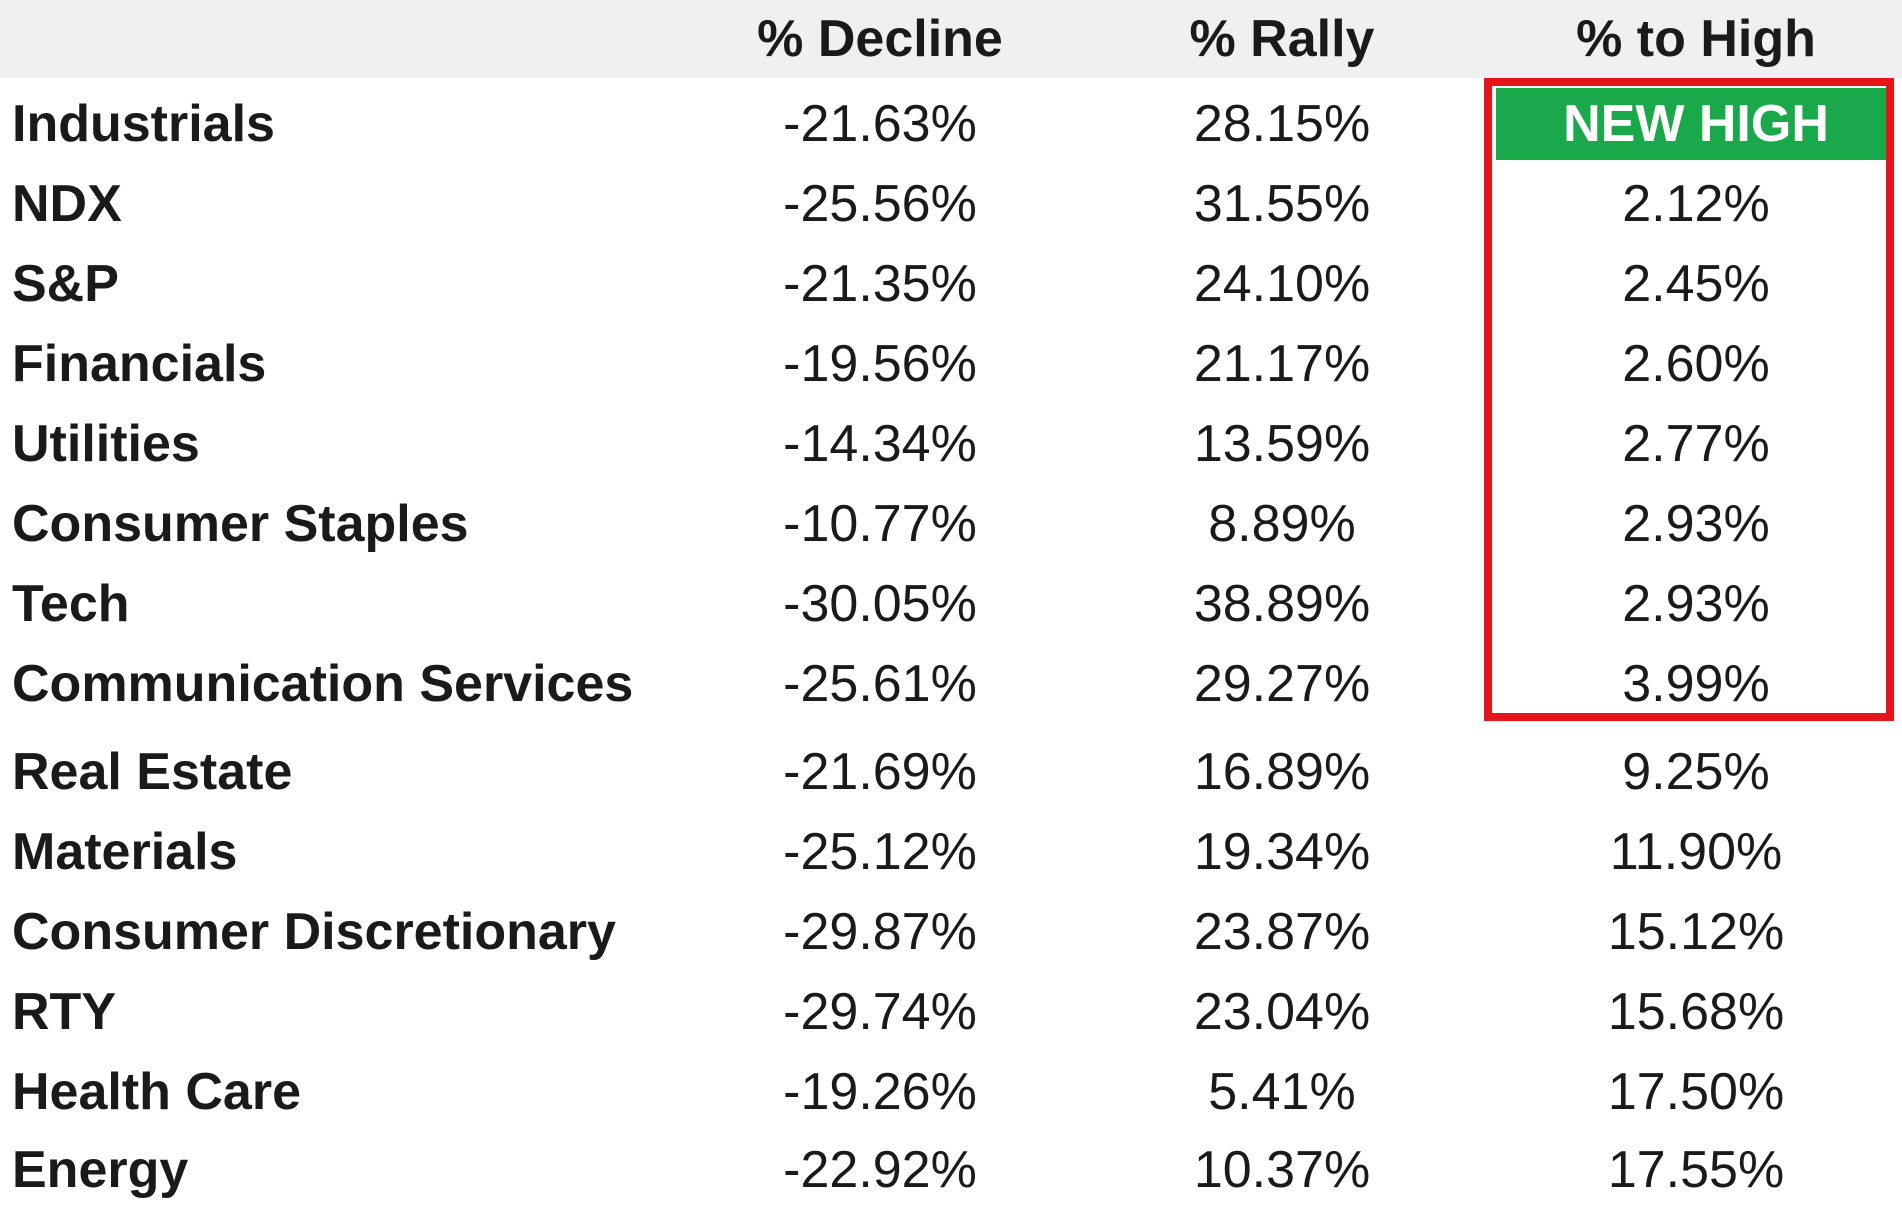  Describe the element at coordinates (314, 932) in the screenshot. I see `row-name: Consumer Discretionary` at that location.